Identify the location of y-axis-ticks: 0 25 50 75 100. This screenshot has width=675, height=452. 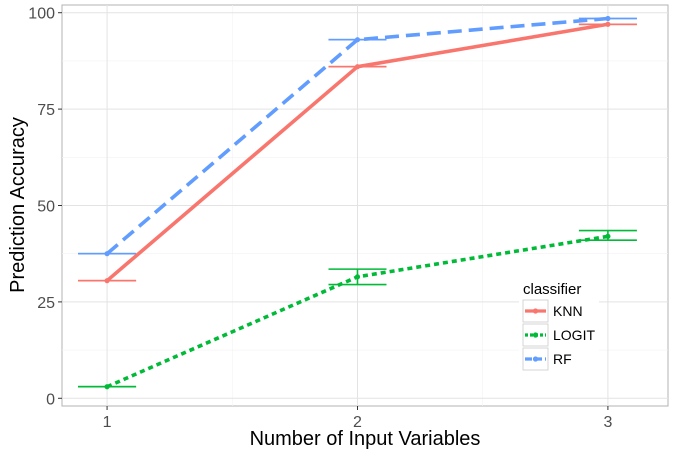
(45, 207).